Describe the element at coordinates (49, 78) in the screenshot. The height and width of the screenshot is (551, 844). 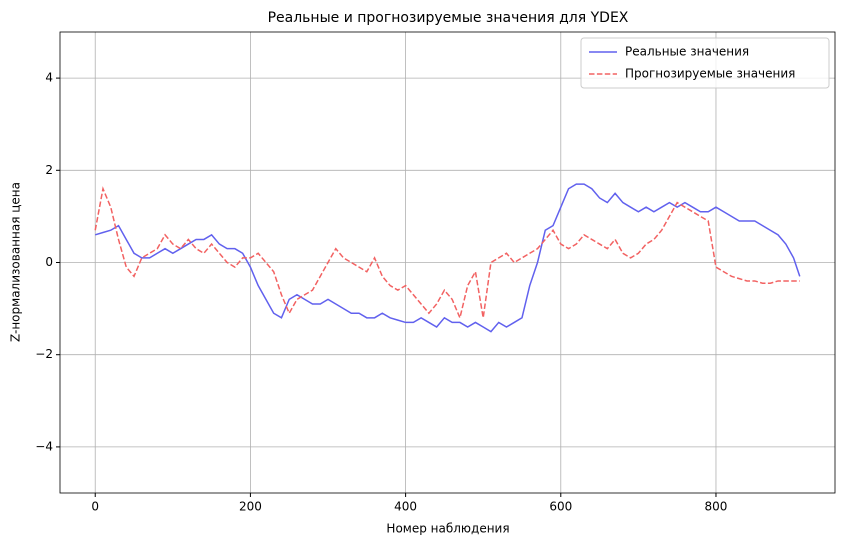
I see `y-tick-label: 4` at that location.